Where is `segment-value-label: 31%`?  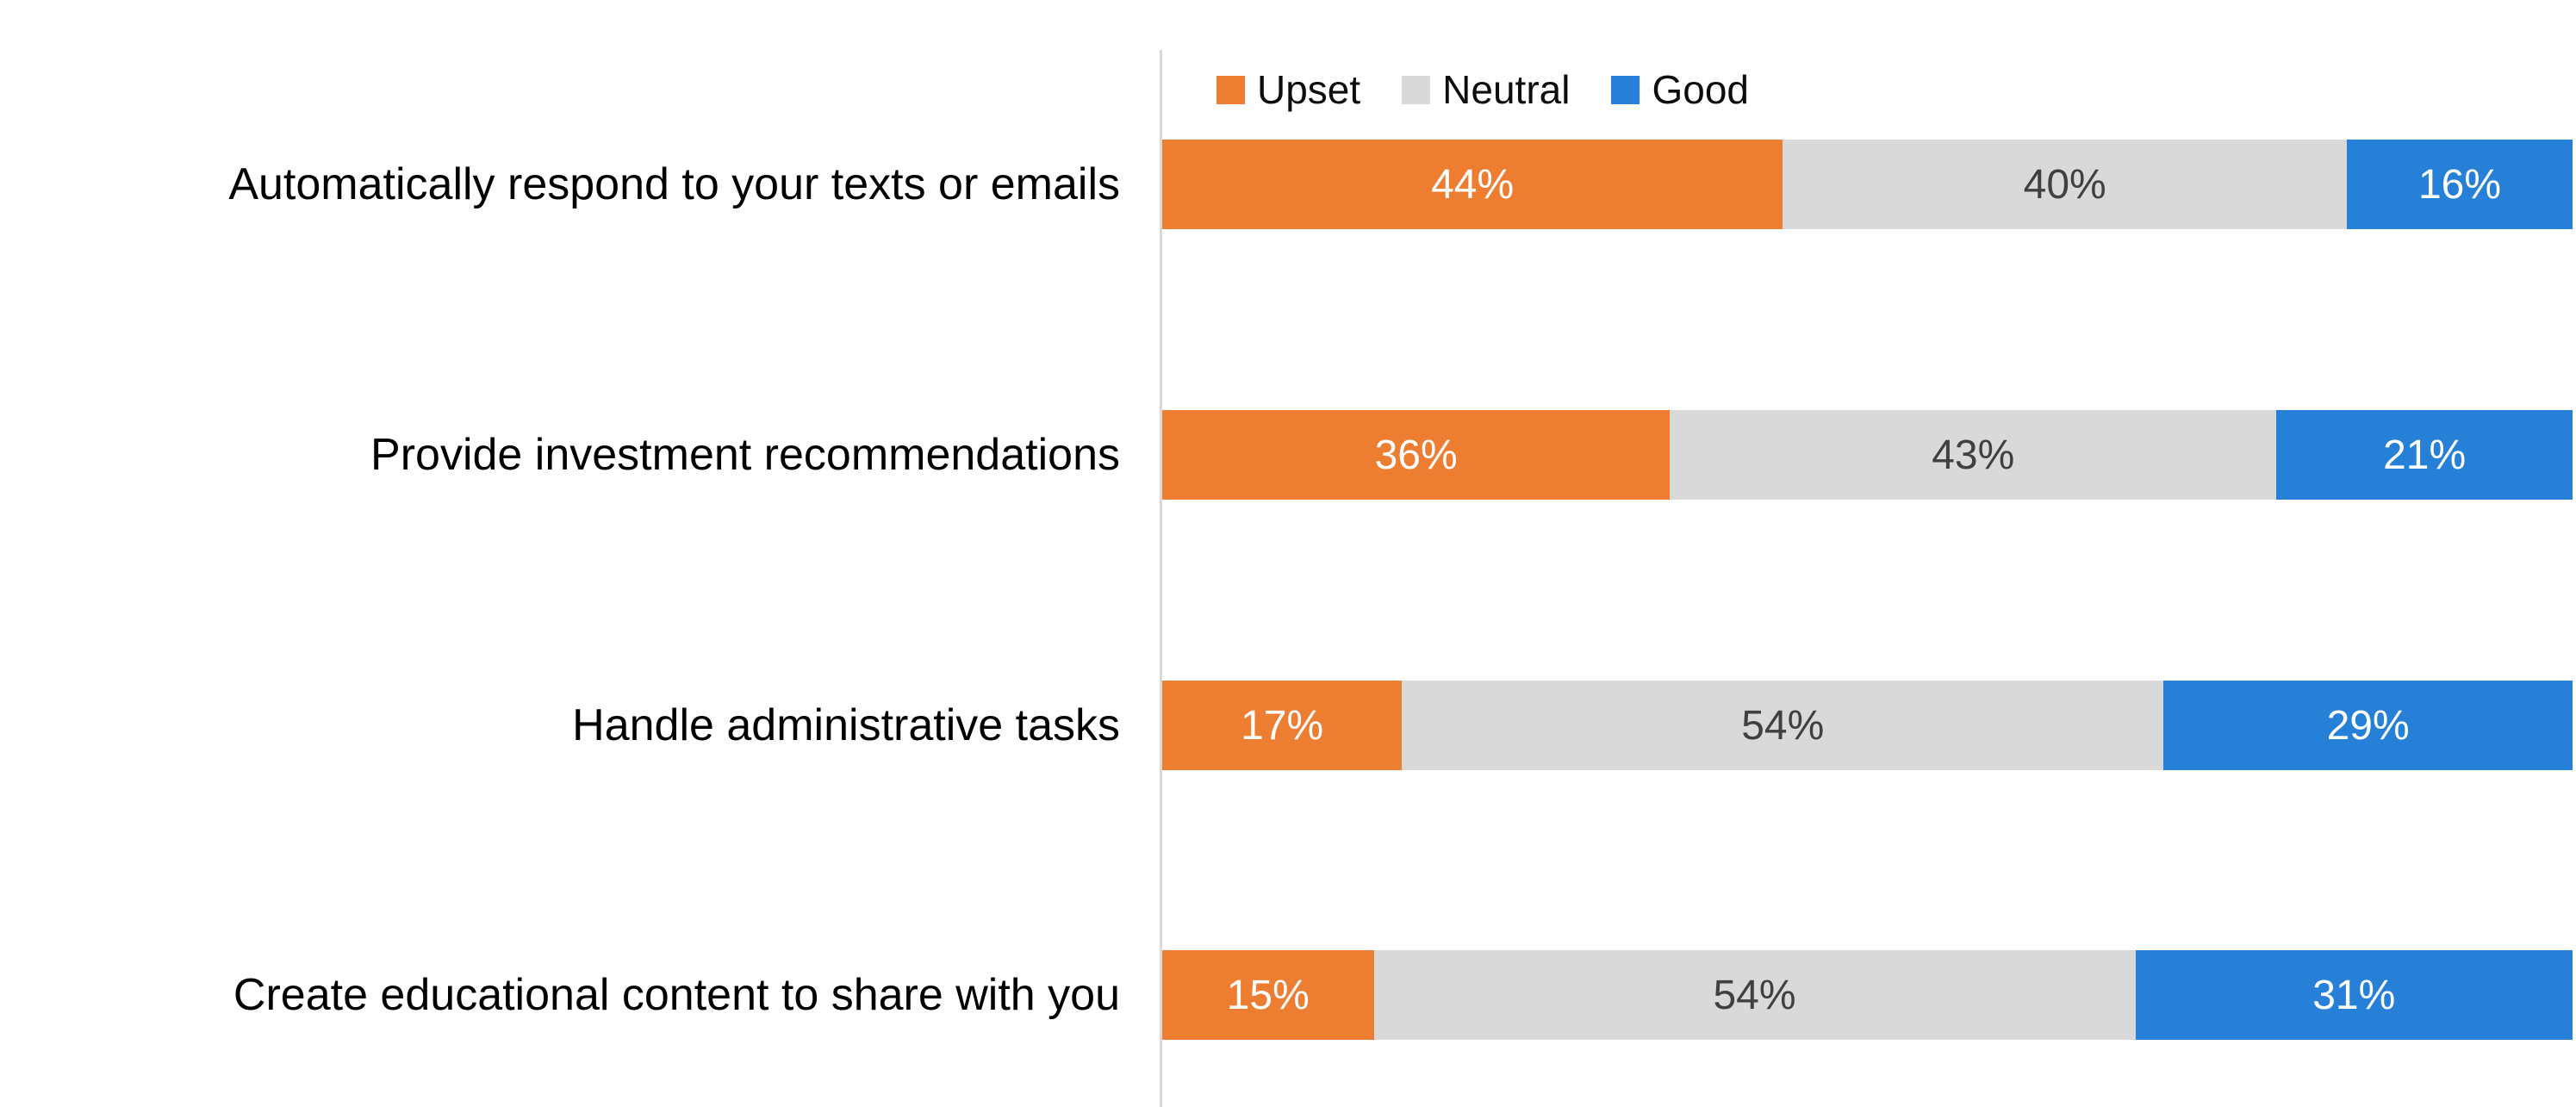 segment-value-label: 31% is located at coordinates (2354, 995).